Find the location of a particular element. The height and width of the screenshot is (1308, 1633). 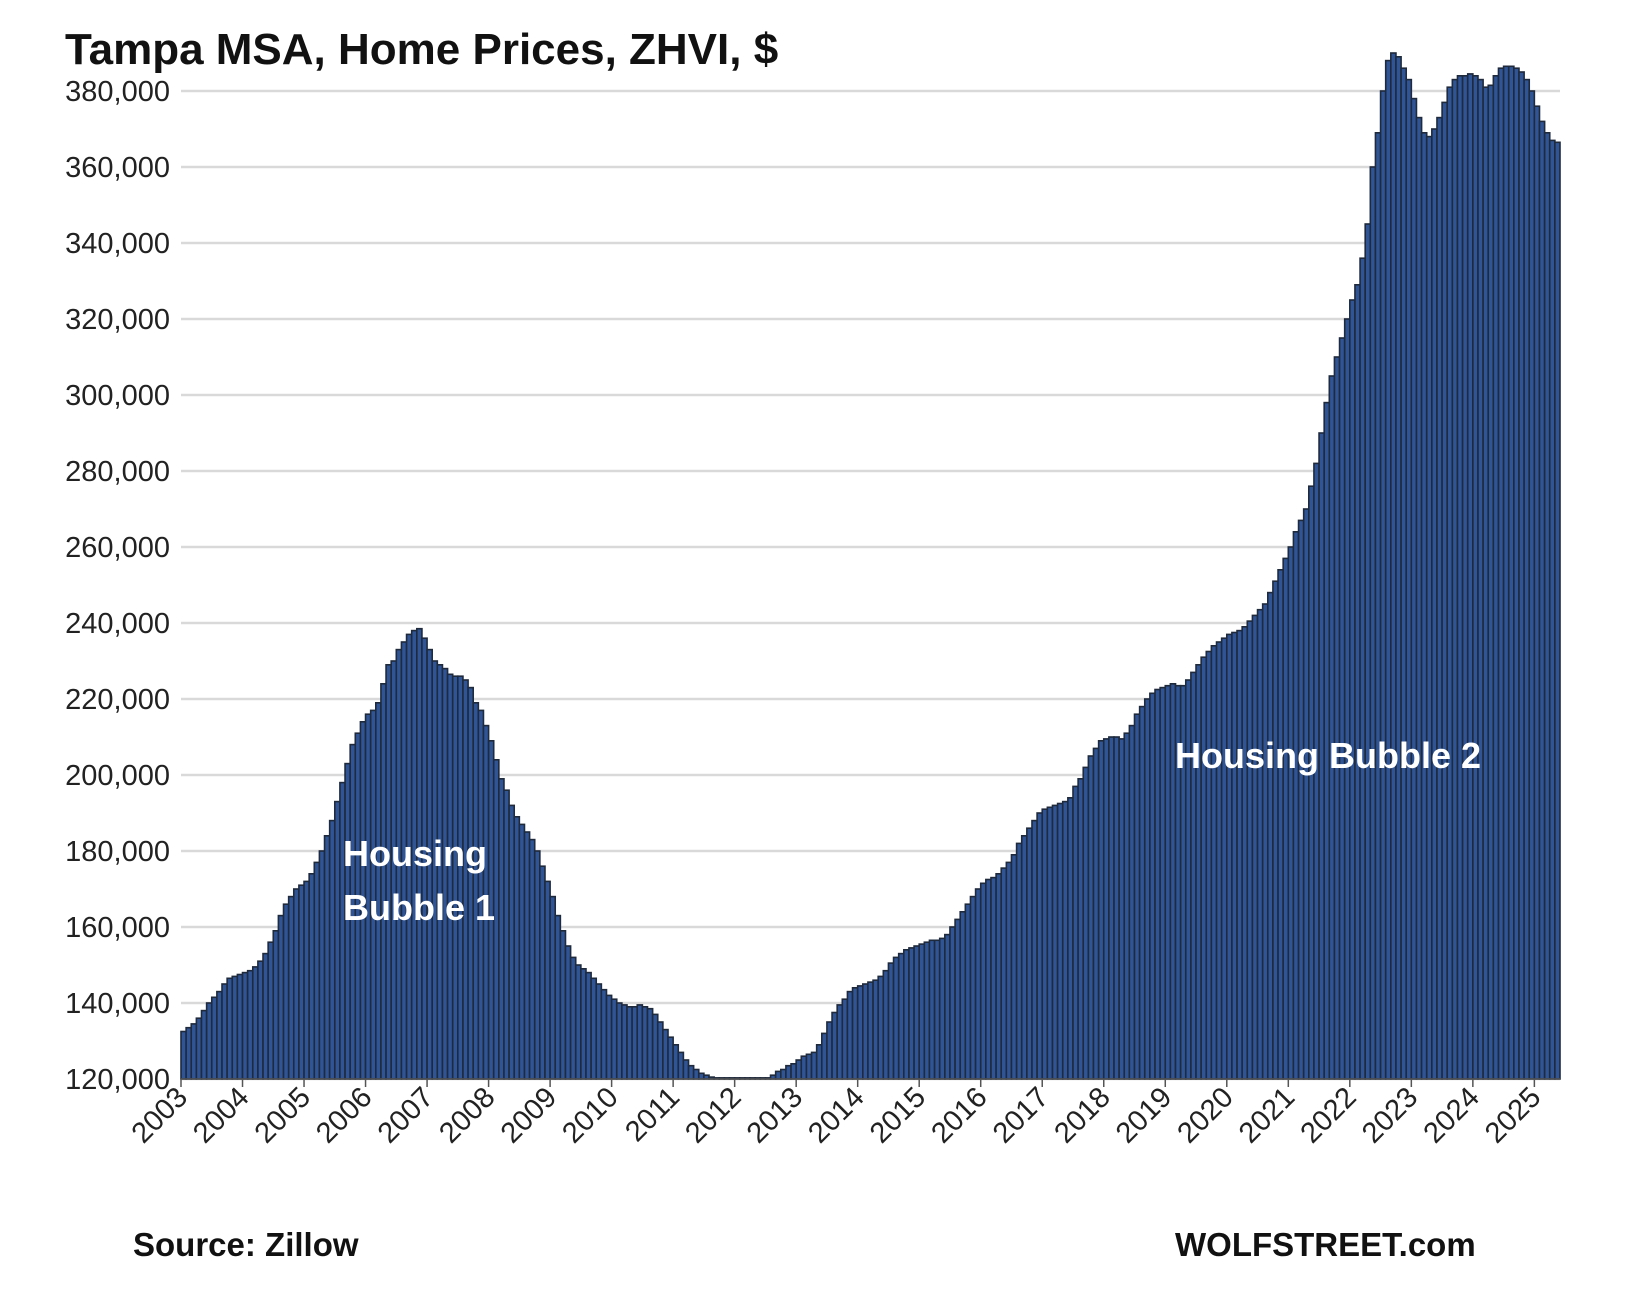

y-tick-label: 240,000 is located at coordinates (117, 624).